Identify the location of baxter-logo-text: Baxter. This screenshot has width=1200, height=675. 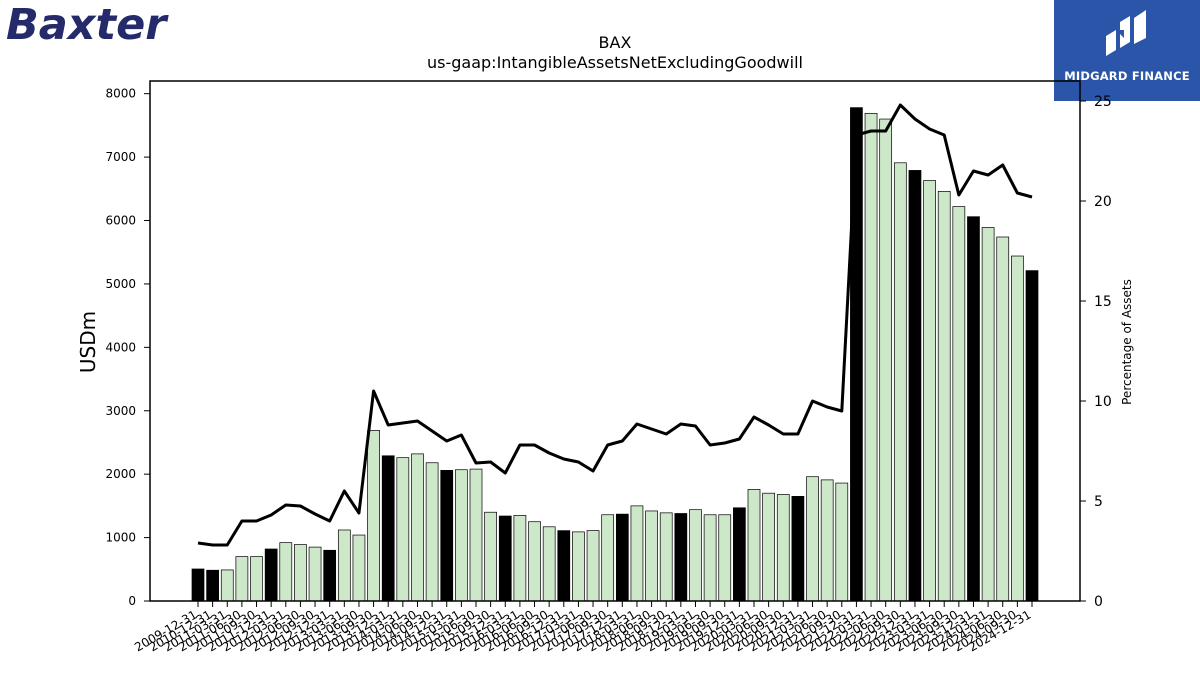
(87, 24).